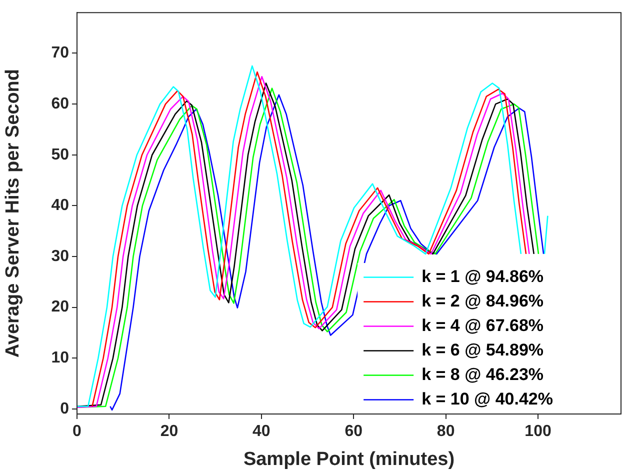  I want to click on legend-label: k = 8 @ 46.23%, so click(483, 374).